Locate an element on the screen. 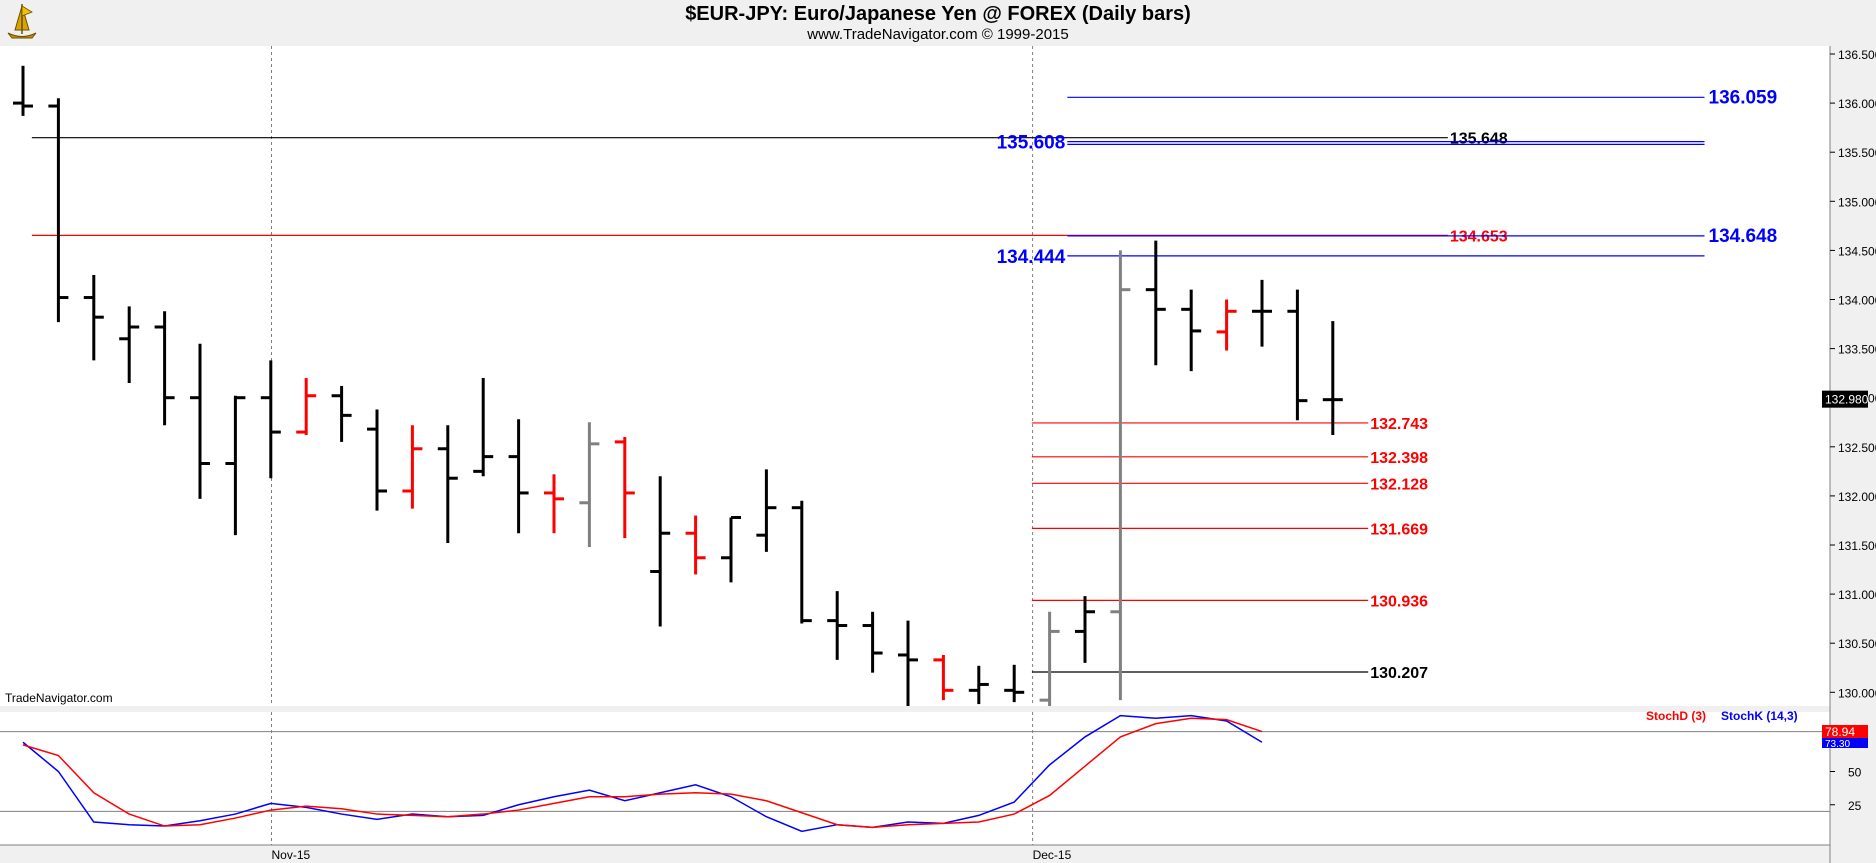  stochd-value-label: 78.94 is located at coordinates (1840, 732).